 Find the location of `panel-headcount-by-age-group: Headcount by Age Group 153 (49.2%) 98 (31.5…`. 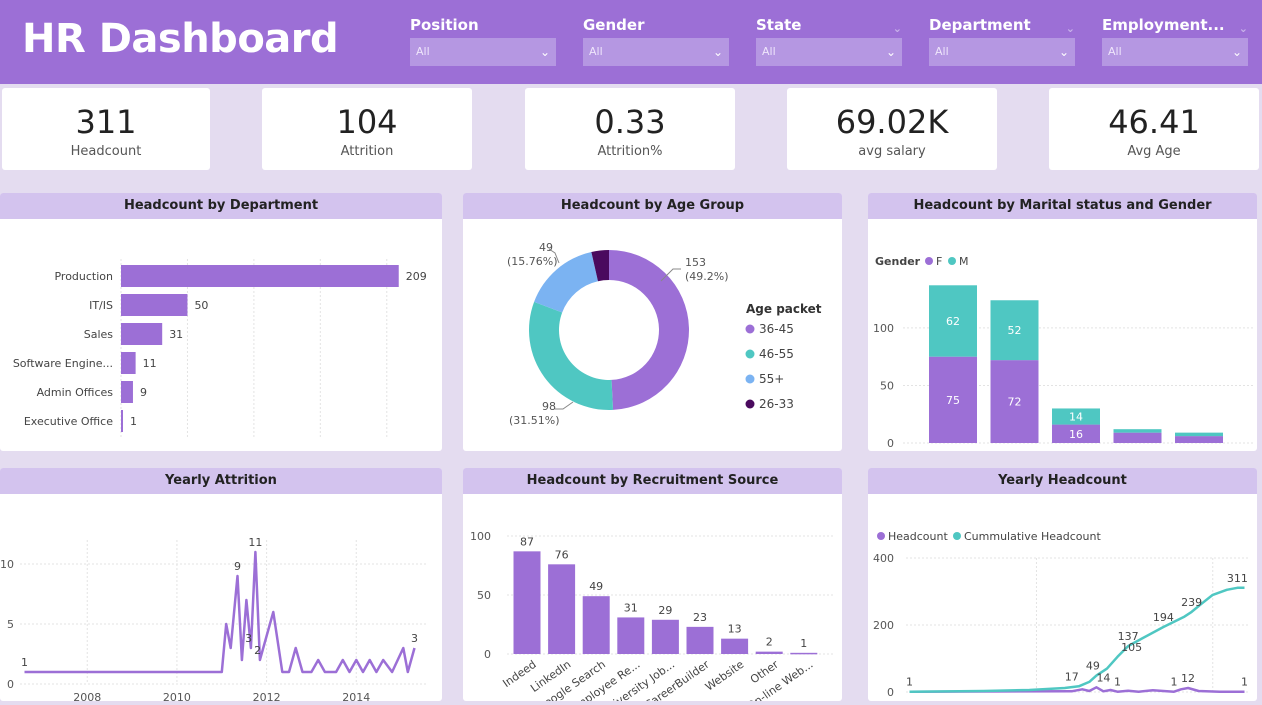

panel-headcount-by-age-group: Headcount by Age Group 153 (49.2%) 98 (31.5… is located at coordinates (652, 322).